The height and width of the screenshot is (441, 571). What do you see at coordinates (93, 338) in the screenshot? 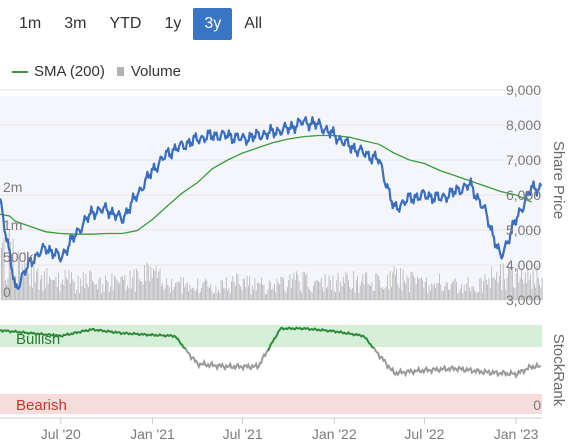
I see `stockrank-line` at bounding box center [93, 338].